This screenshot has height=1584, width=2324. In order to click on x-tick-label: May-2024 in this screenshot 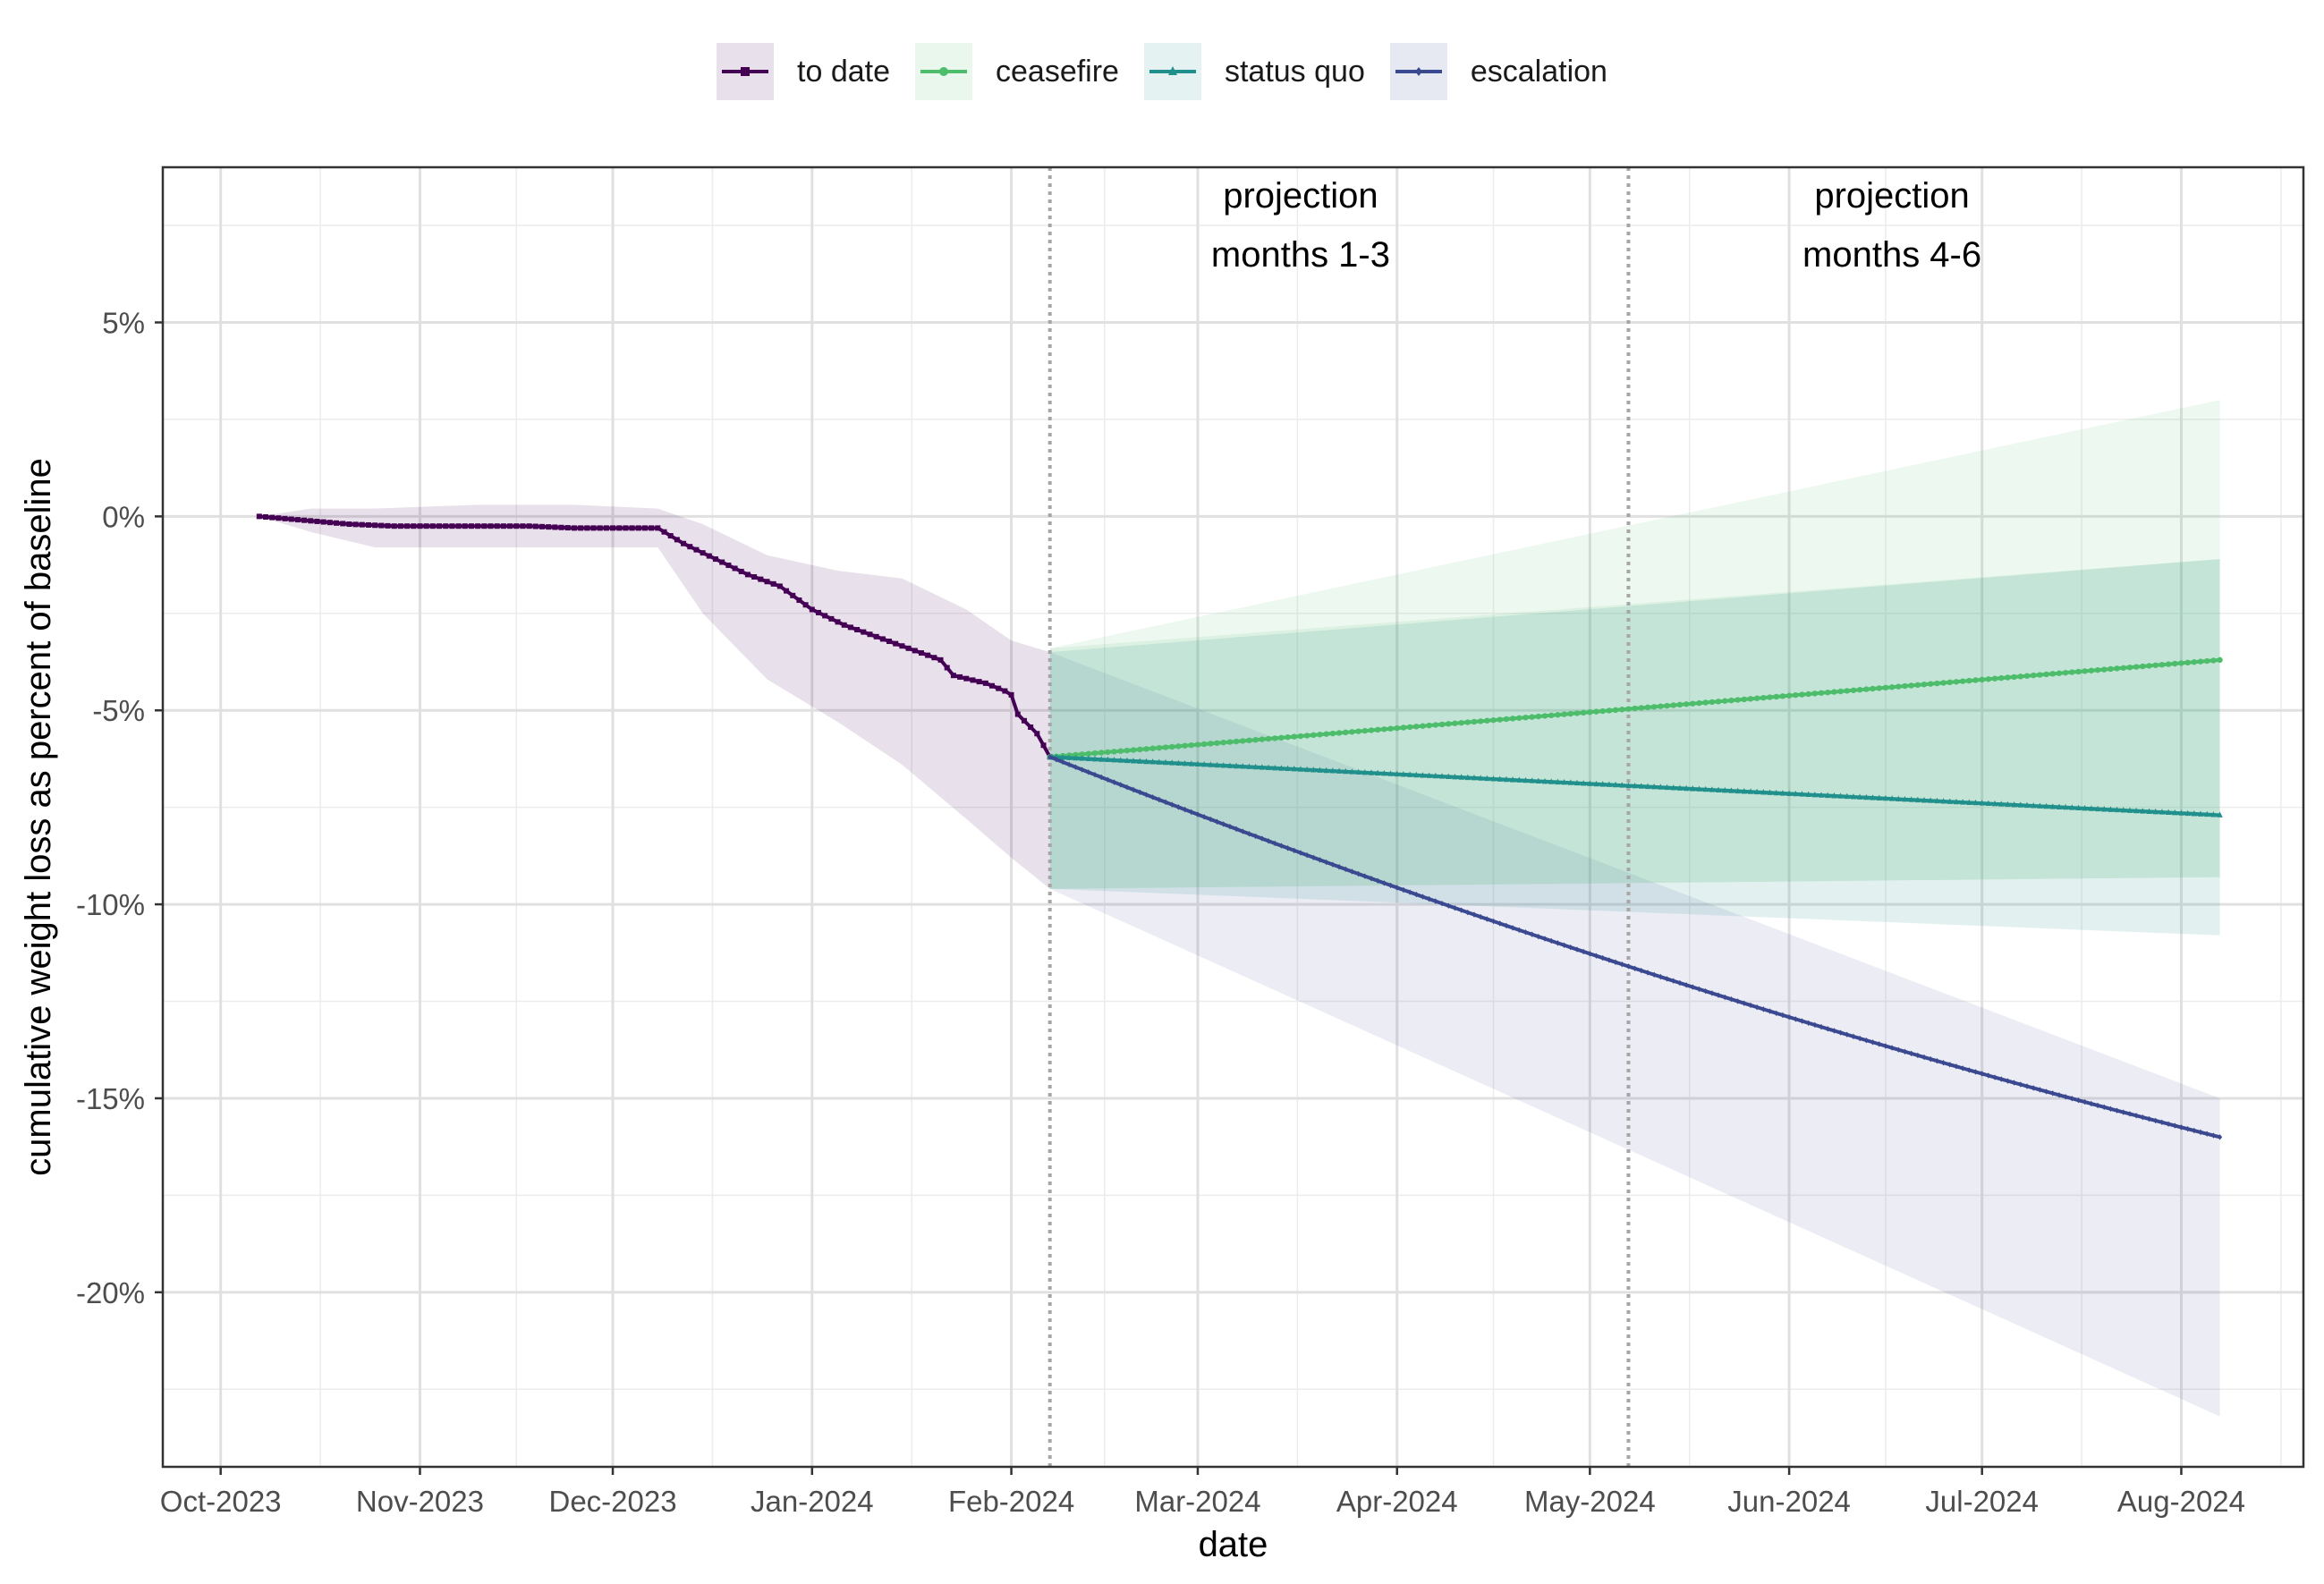, I will do `click(1590, 1501)`.